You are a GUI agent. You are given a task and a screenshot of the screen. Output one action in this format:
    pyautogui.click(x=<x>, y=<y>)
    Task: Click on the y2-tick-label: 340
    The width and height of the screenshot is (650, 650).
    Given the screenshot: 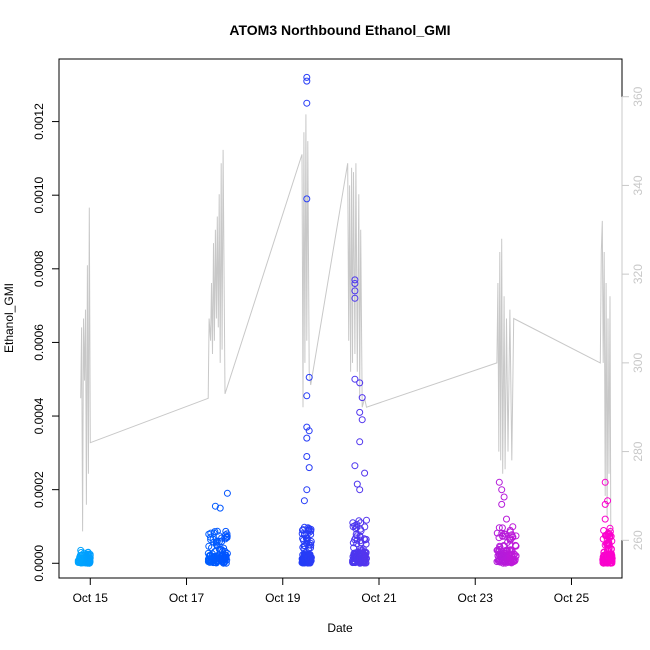 What is the action you would take?
    pyautogui.click(x=638, y=185)
    